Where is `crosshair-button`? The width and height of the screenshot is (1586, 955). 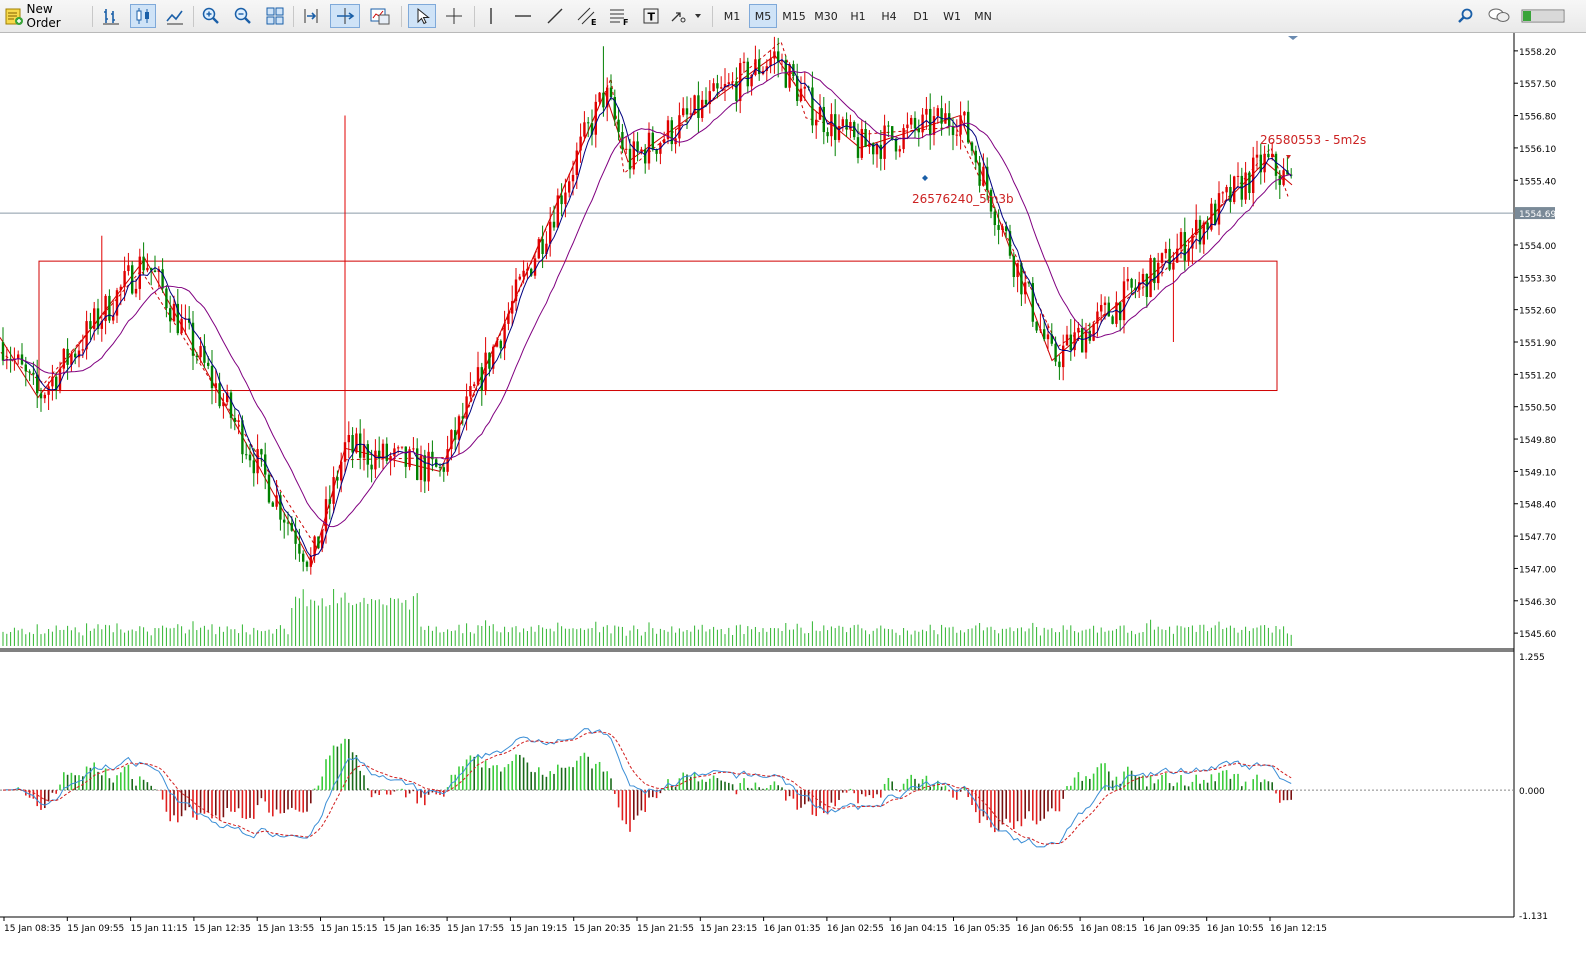 crosshair-button is located at coordinates (454, 16).